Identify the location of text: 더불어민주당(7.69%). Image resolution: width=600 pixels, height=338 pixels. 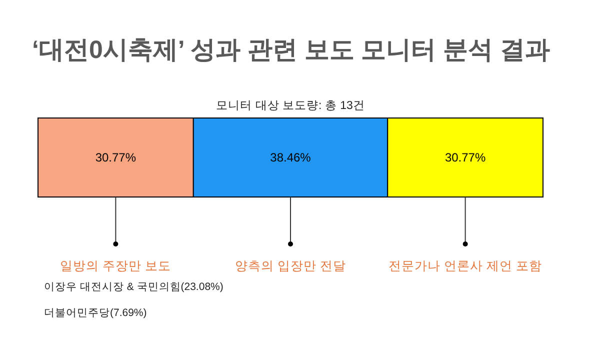
(95, 313).